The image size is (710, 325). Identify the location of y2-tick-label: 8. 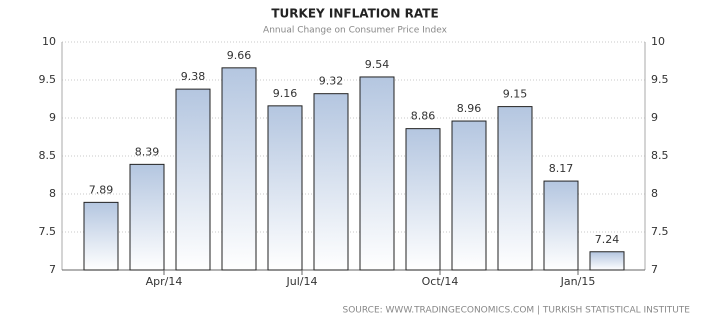
(654, 193).